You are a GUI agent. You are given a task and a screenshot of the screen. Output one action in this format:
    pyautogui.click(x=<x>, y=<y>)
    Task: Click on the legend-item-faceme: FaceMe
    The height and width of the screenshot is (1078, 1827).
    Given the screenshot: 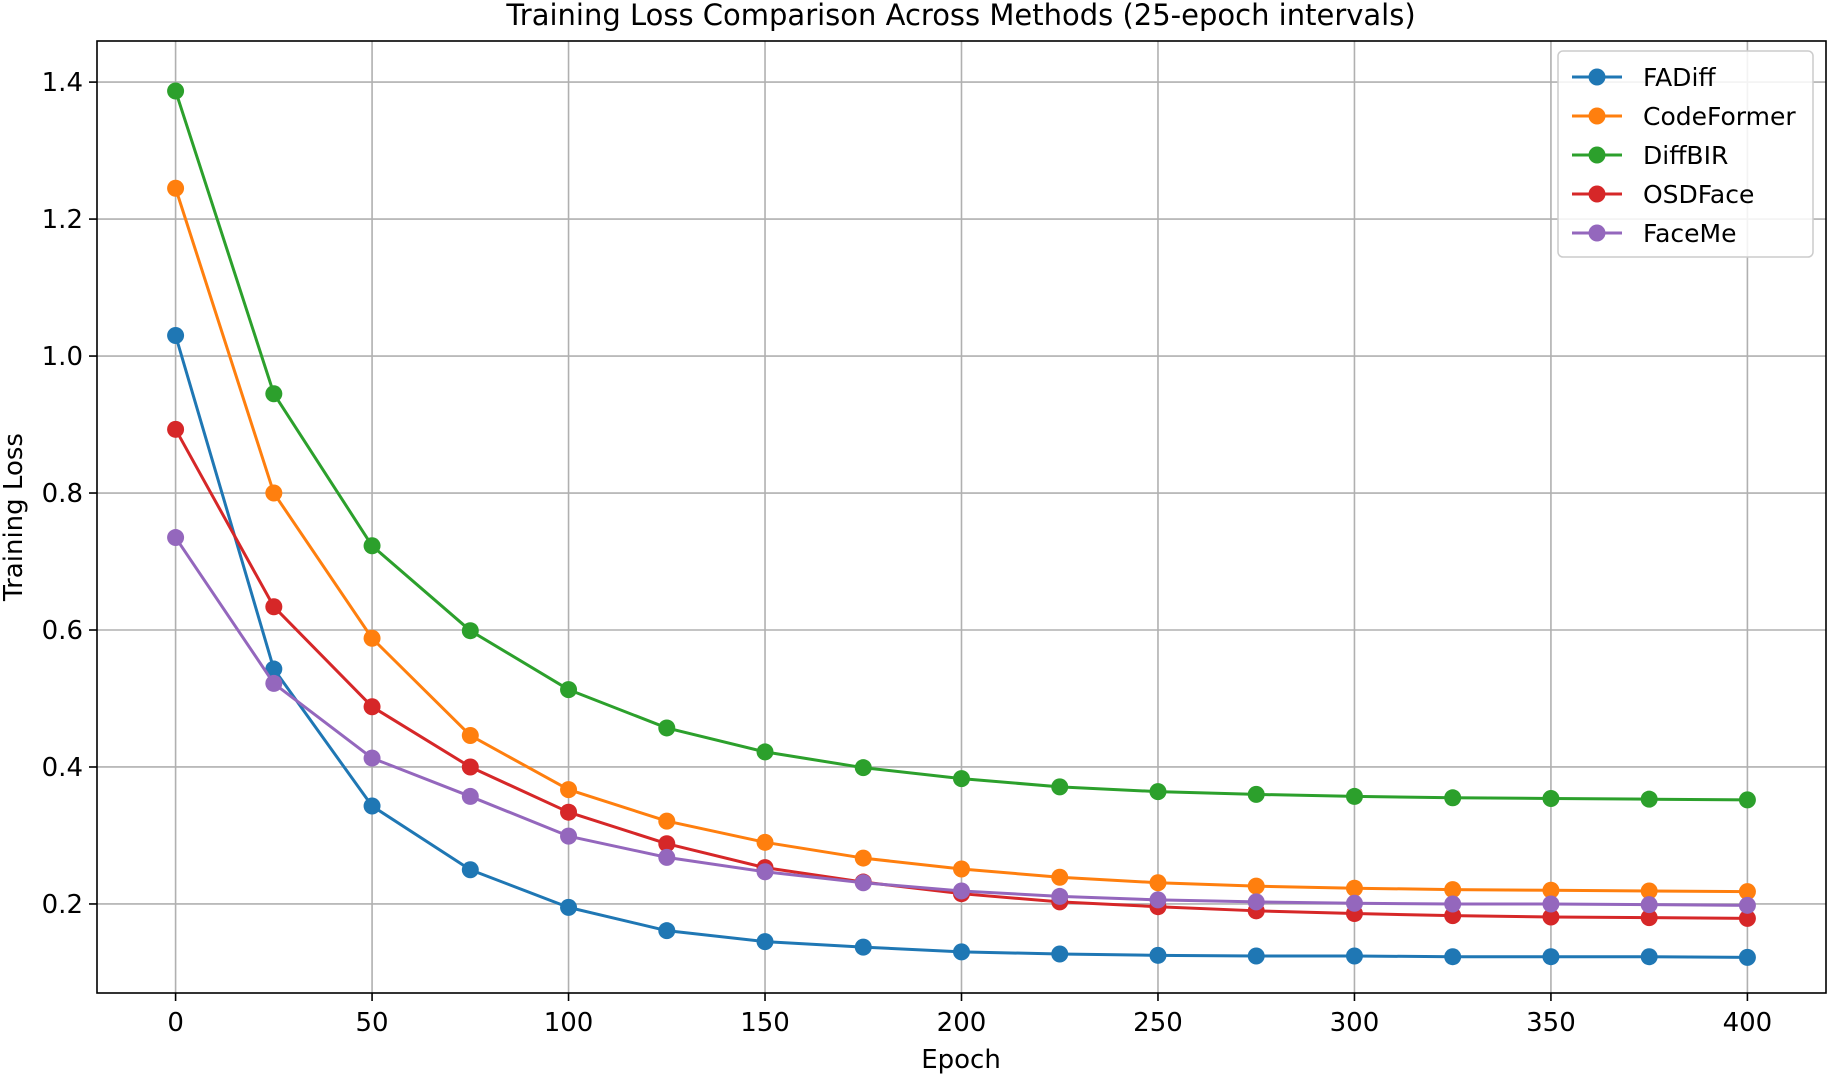 What is the action you would take?
    pyautogui.click(x=1654, y=233)
    